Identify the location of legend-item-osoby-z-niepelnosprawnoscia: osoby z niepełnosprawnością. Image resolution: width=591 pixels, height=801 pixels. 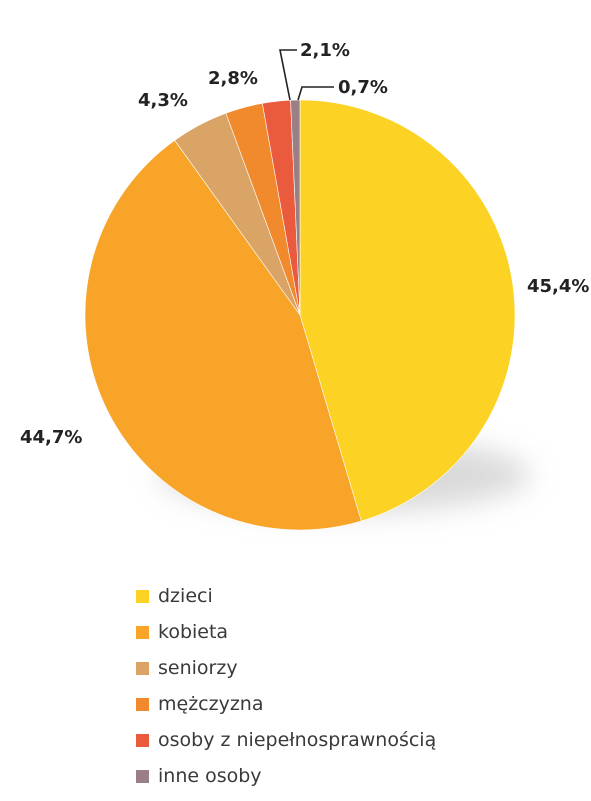
(286, 740).